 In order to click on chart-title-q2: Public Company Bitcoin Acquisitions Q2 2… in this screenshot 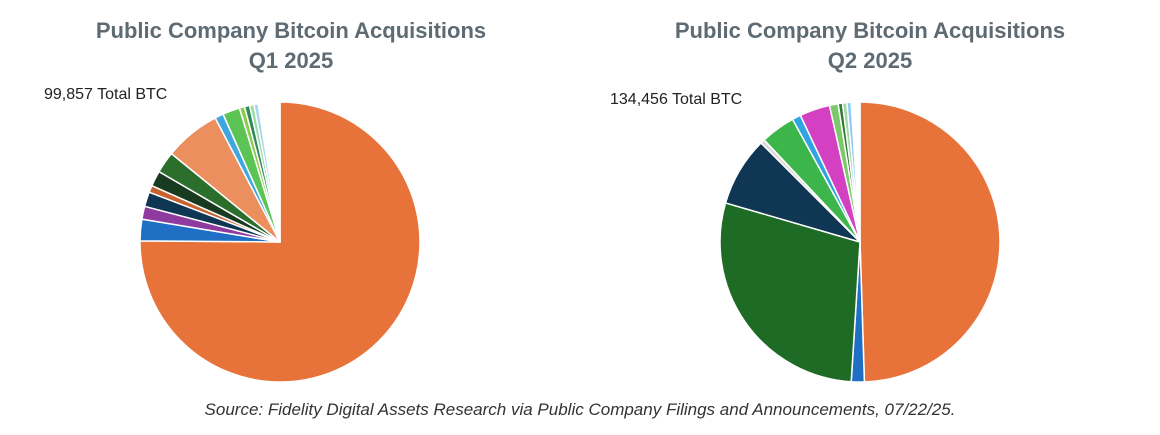, I will do `click(870, 46)`.